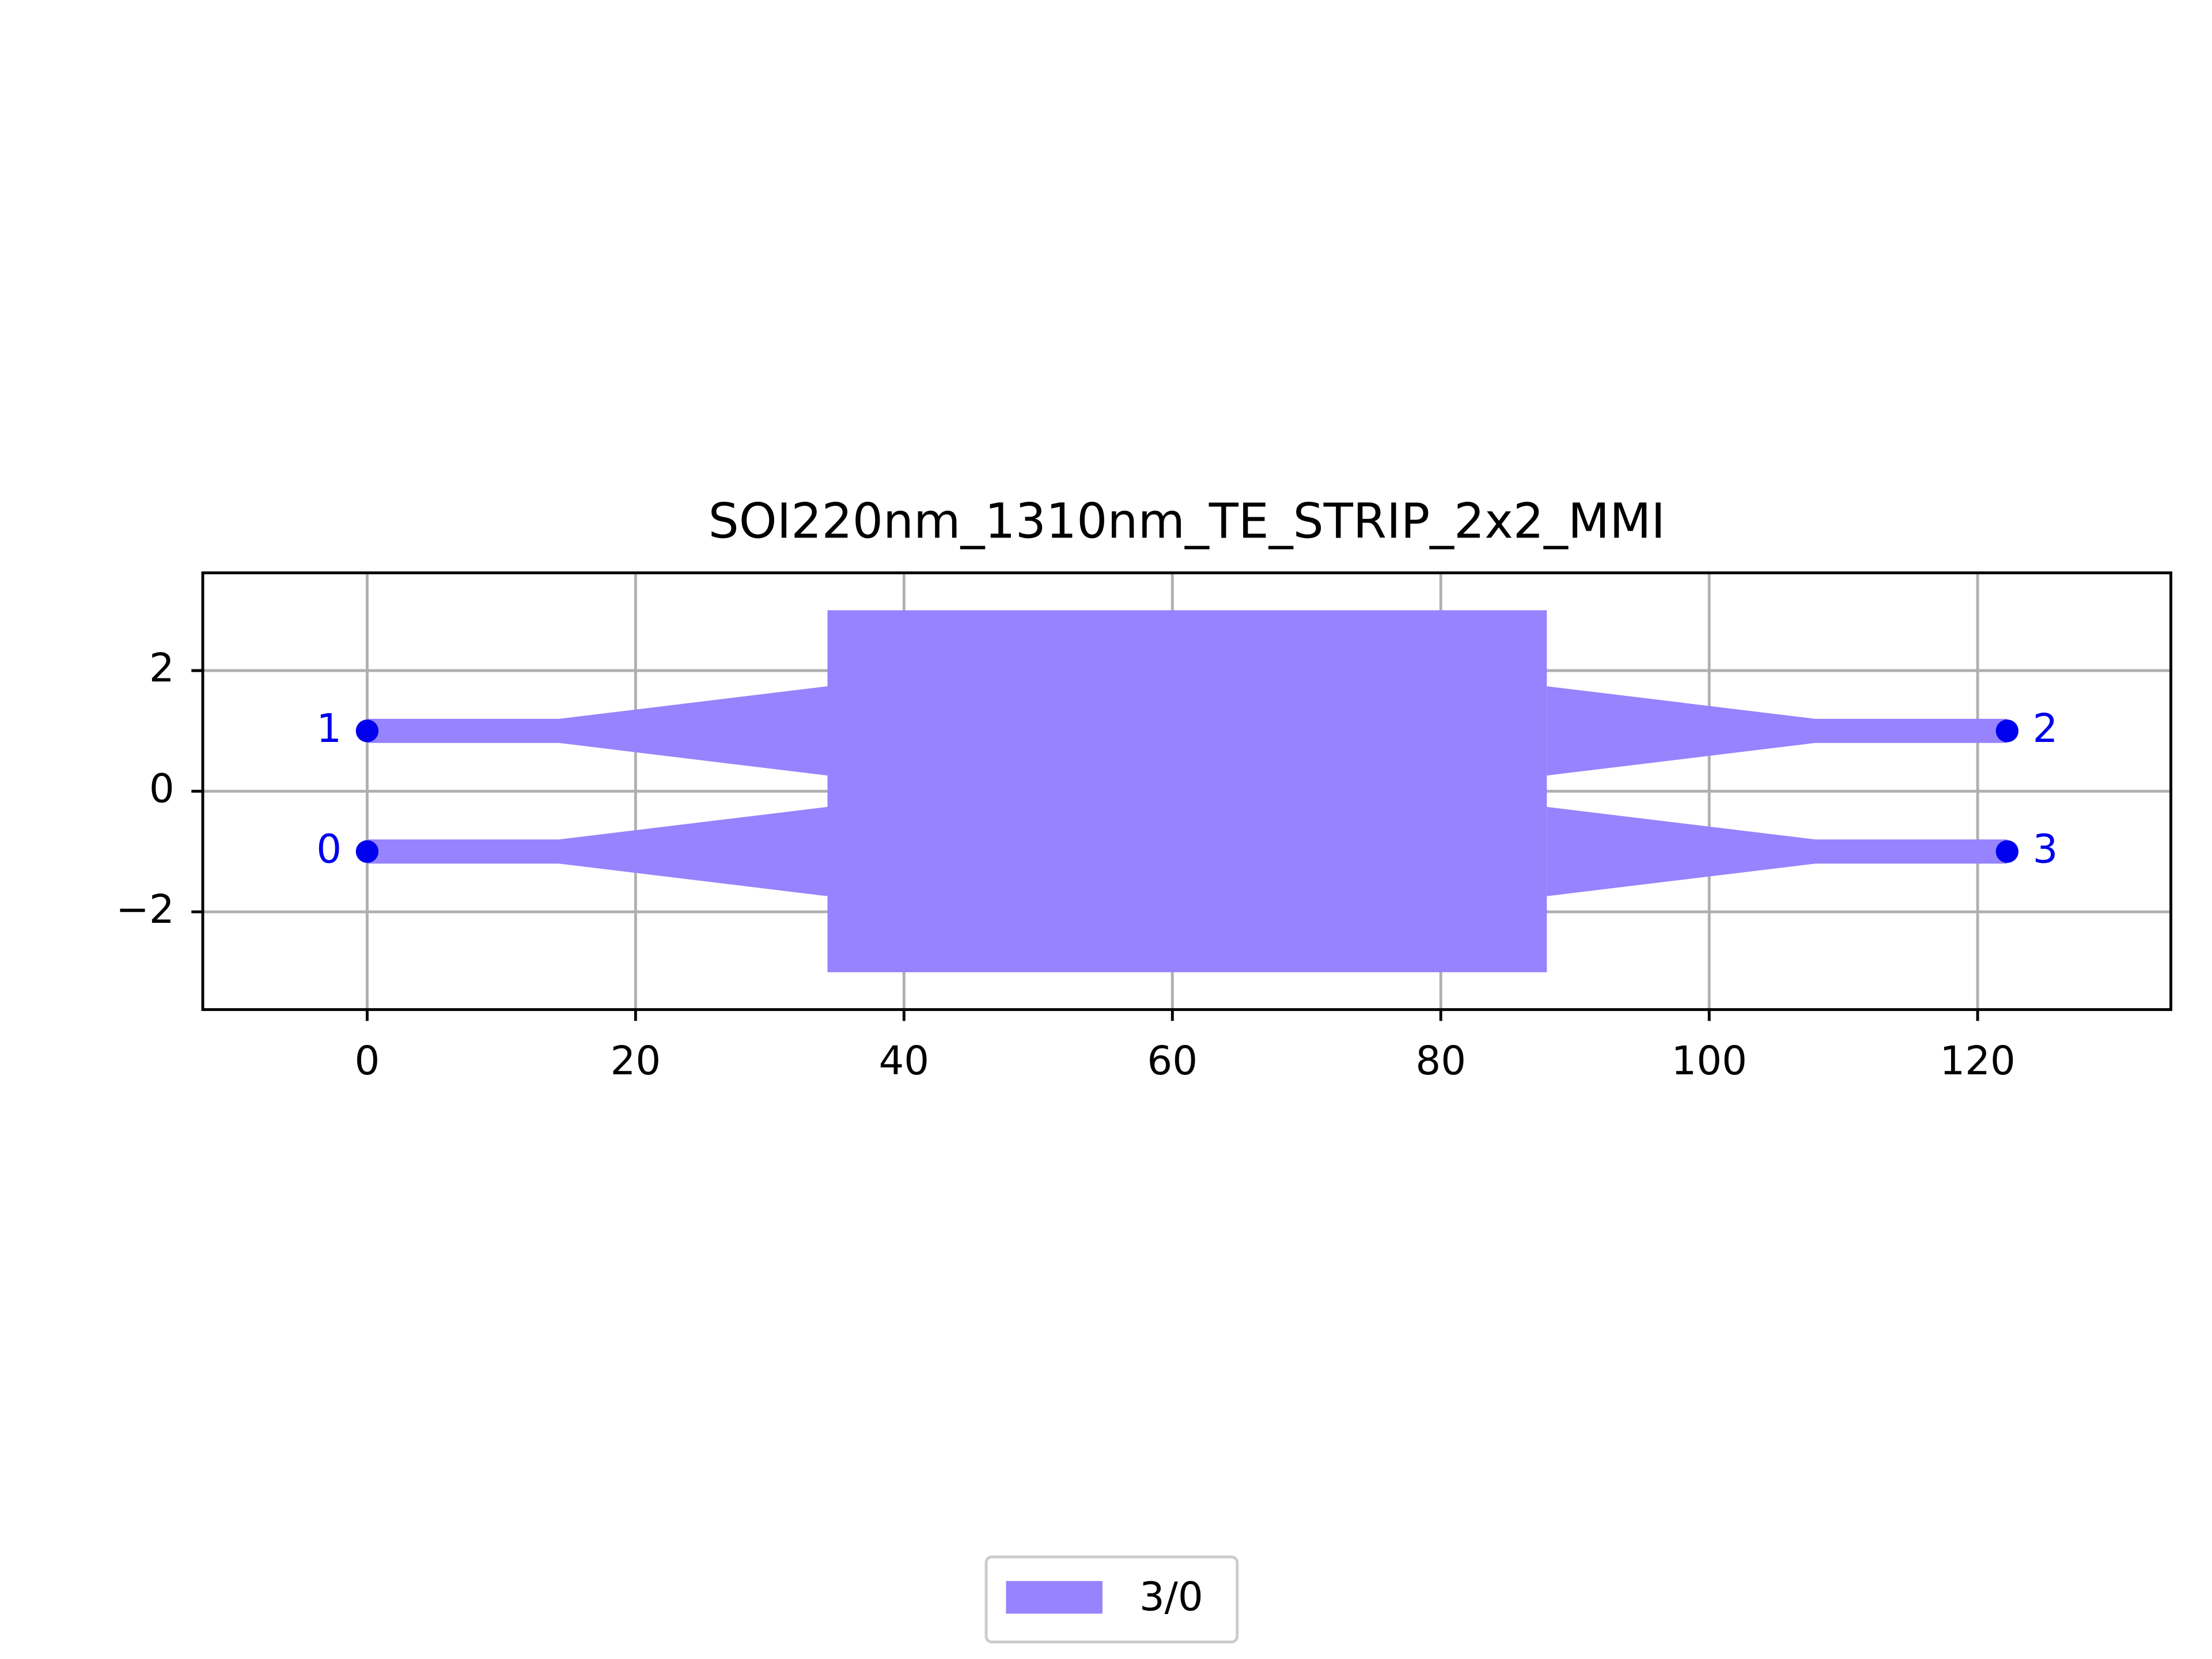 The width and height of the screenshot is (2212, 1659). What do you see at coordinates (636, 1061) in the screenshot?
I see `x-tick-label: 20` at bounding box center [636, 1061].